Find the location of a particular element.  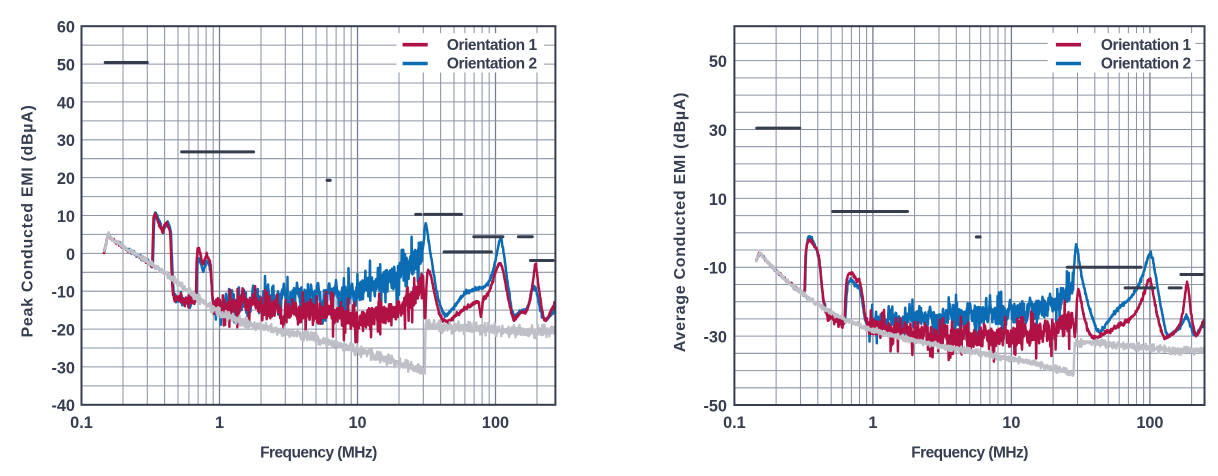

svg-text: 20 is located at coordinates (66, 179).